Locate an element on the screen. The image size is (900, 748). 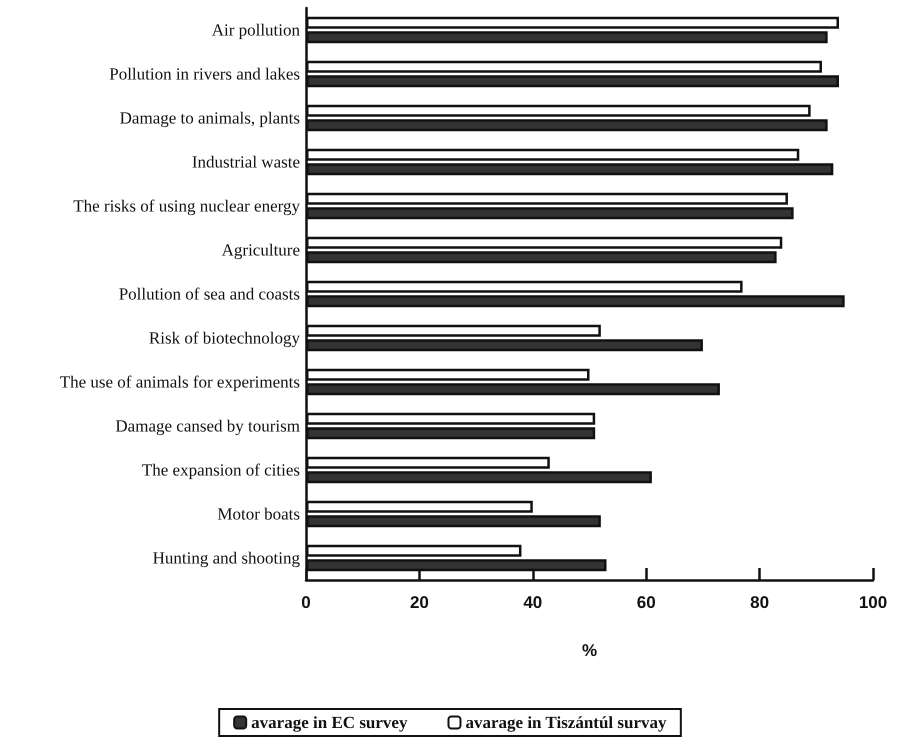
x-tick-label: 20 is located at coordinates (419, 602).